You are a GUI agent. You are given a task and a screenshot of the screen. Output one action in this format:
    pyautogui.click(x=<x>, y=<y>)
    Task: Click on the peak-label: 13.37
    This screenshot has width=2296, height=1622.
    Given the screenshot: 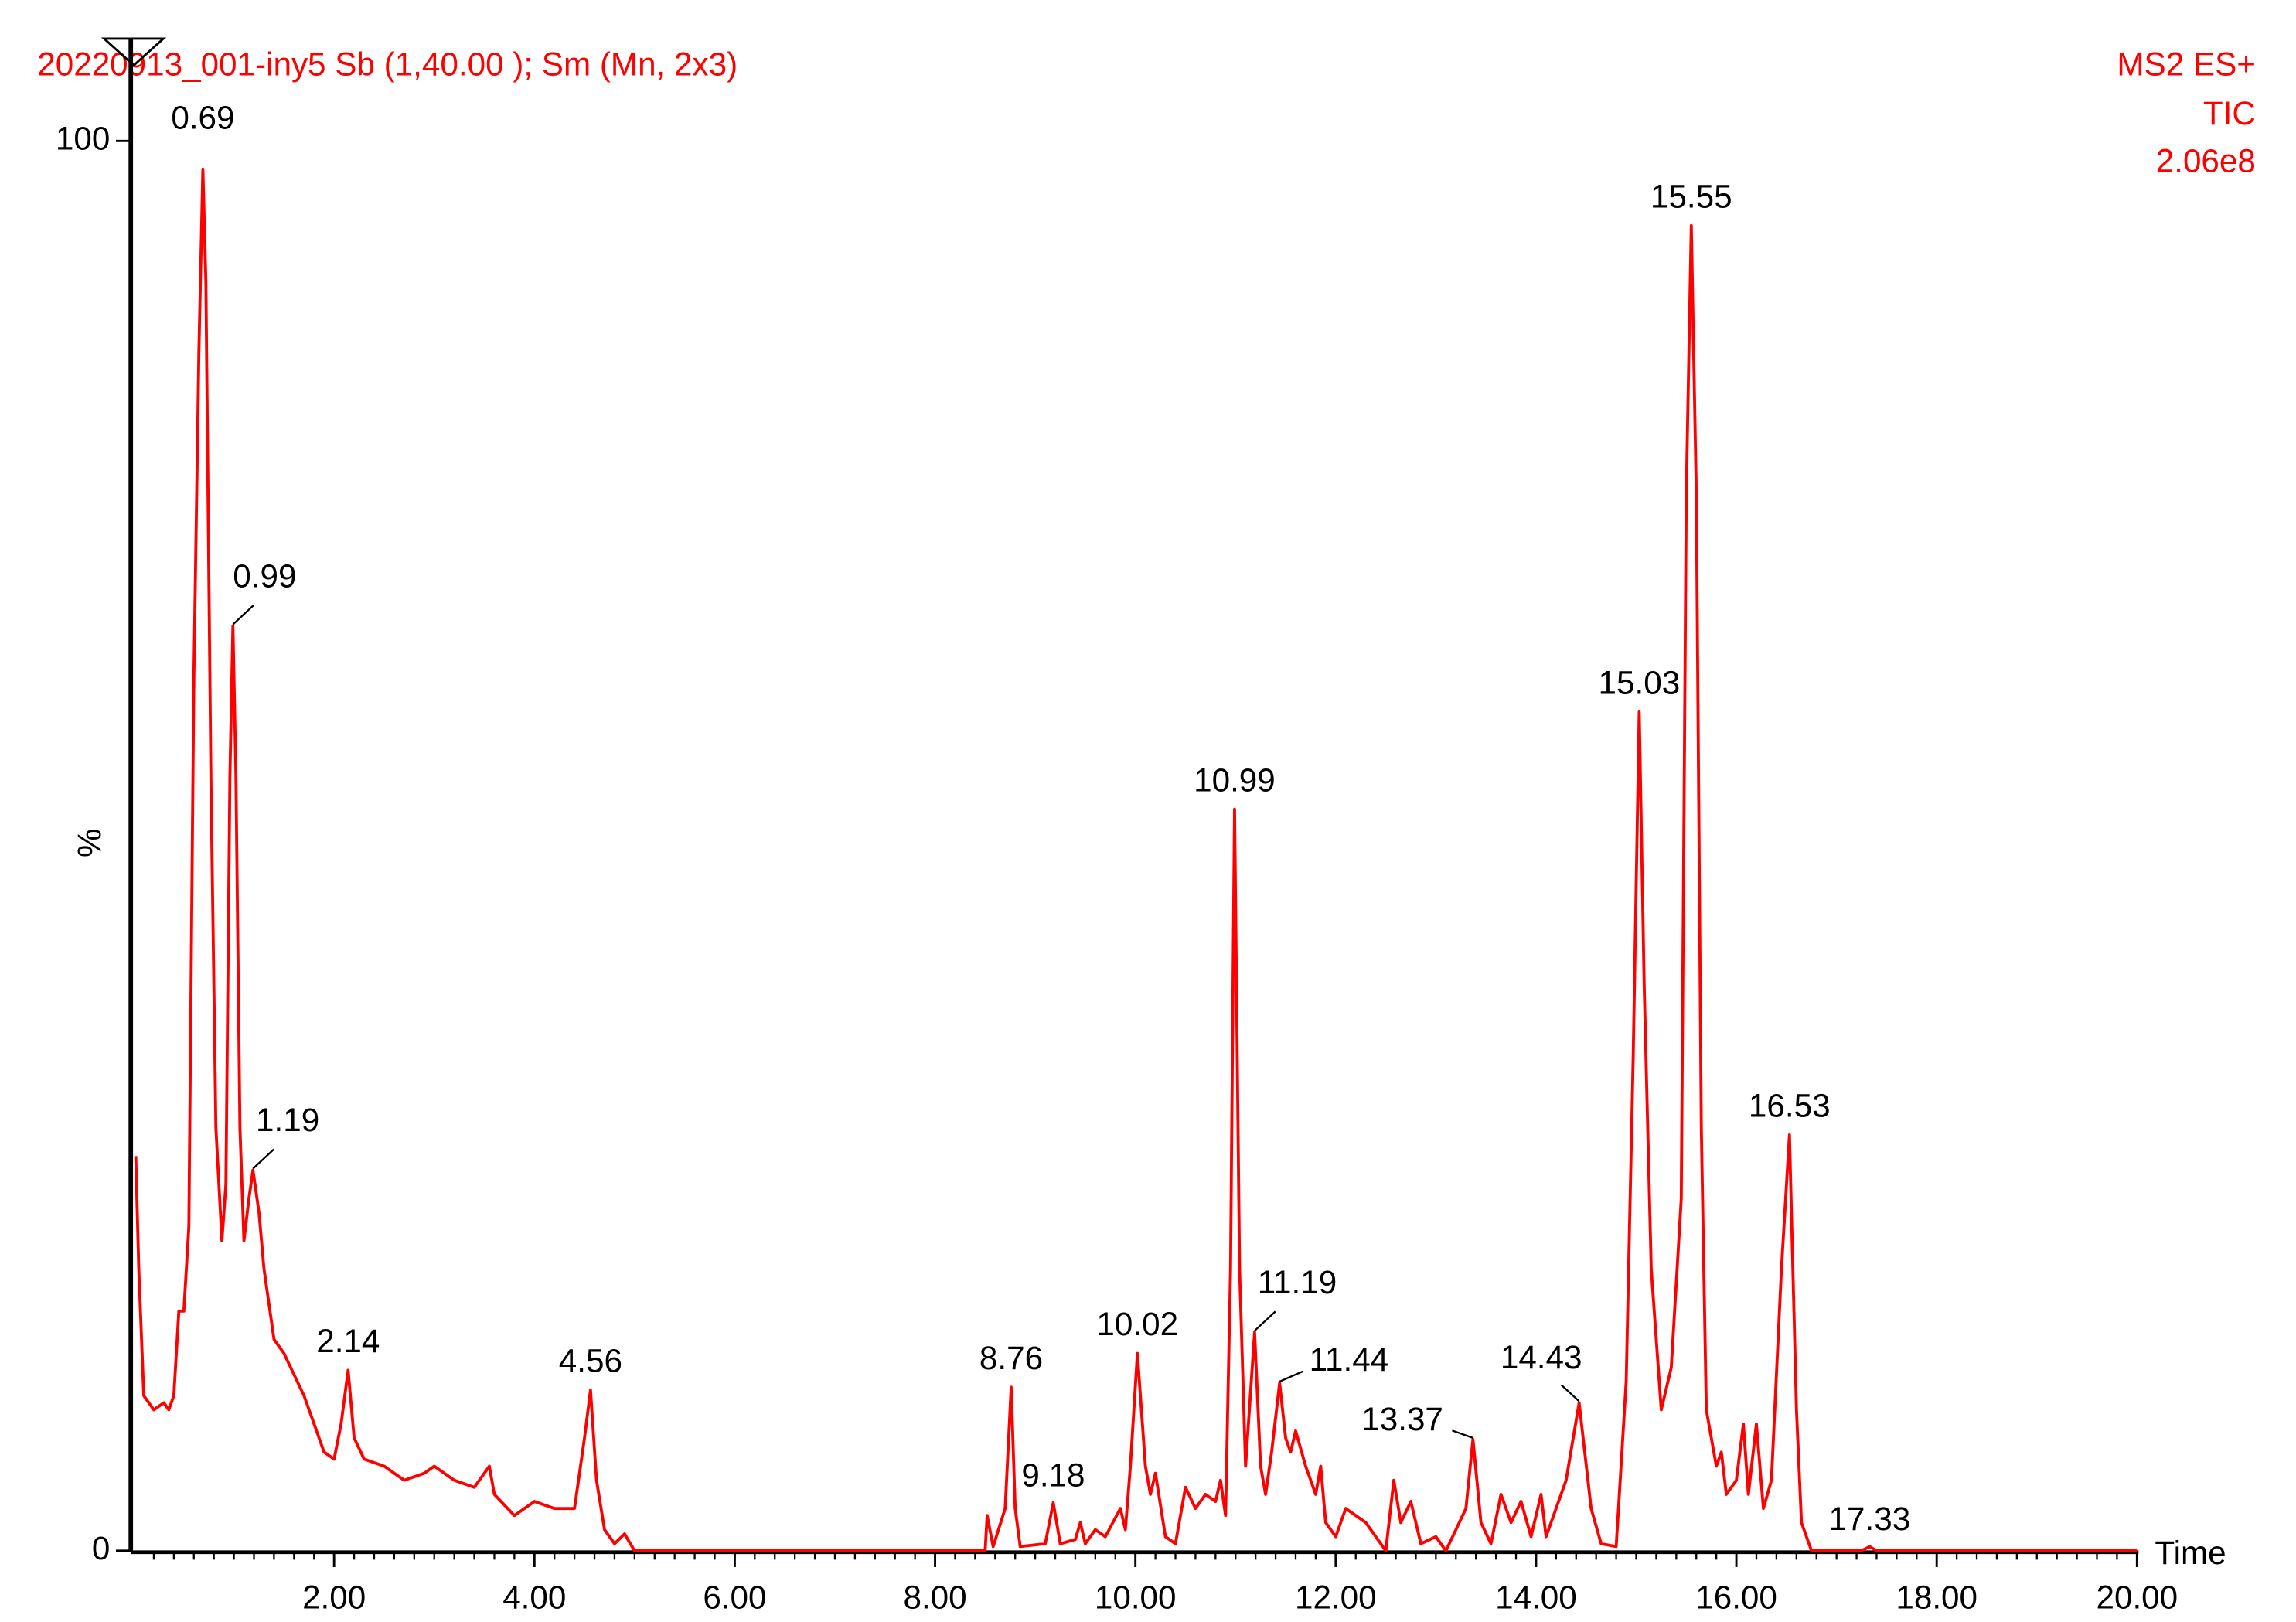 What is the action you would take?
    pyautogui.click(x=1402, y=1419)
    